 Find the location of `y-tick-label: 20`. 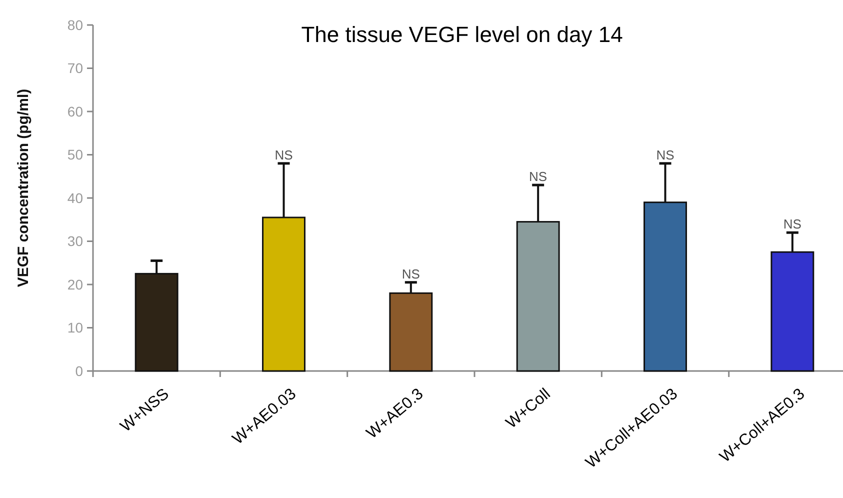

y-tick-label: 20 is located at coordinates (75, 284).